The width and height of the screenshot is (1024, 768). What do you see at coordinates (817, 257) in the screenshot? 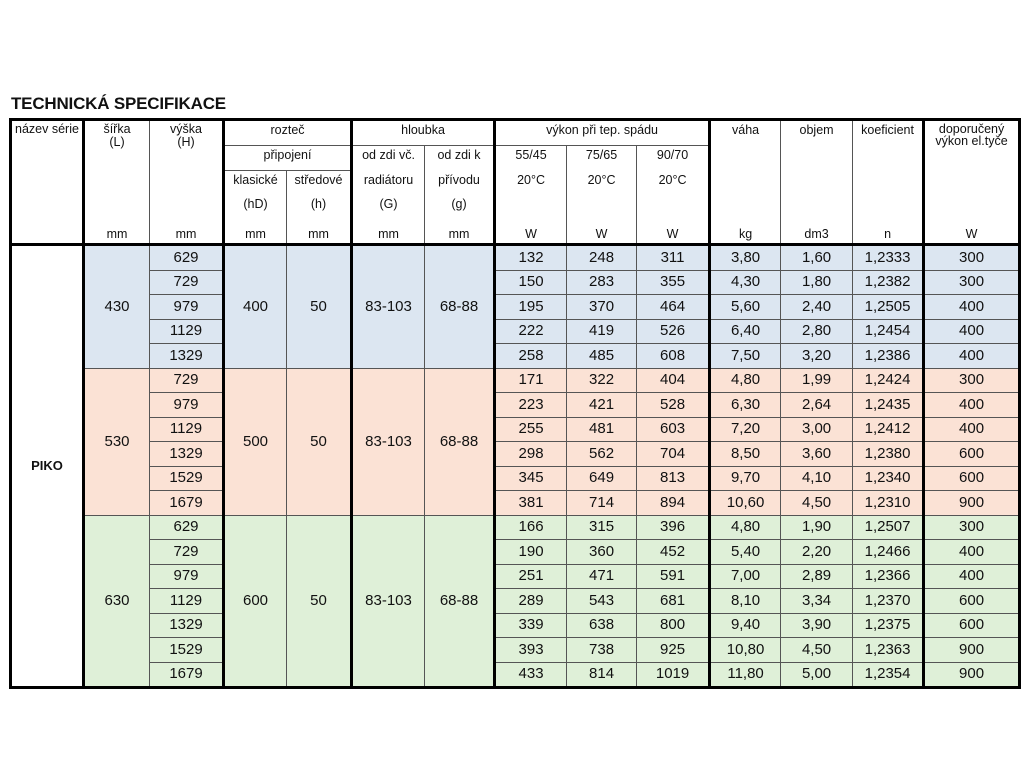
I see `cell-volume: 1,60` at bounding box center [817, 257].